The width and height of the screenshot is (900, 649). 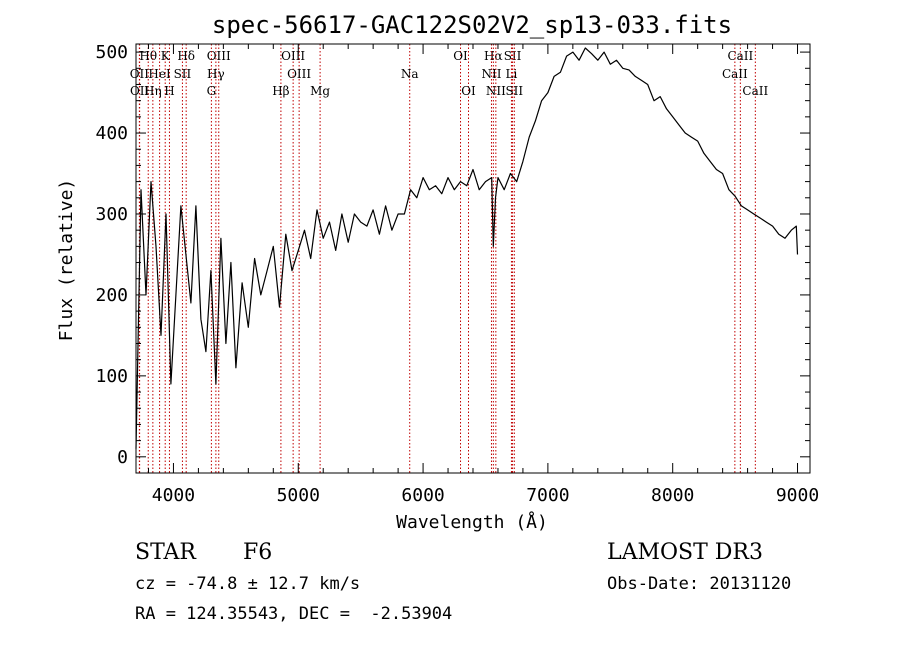 I want to click on line-label: H, so click(x=169, y=91).